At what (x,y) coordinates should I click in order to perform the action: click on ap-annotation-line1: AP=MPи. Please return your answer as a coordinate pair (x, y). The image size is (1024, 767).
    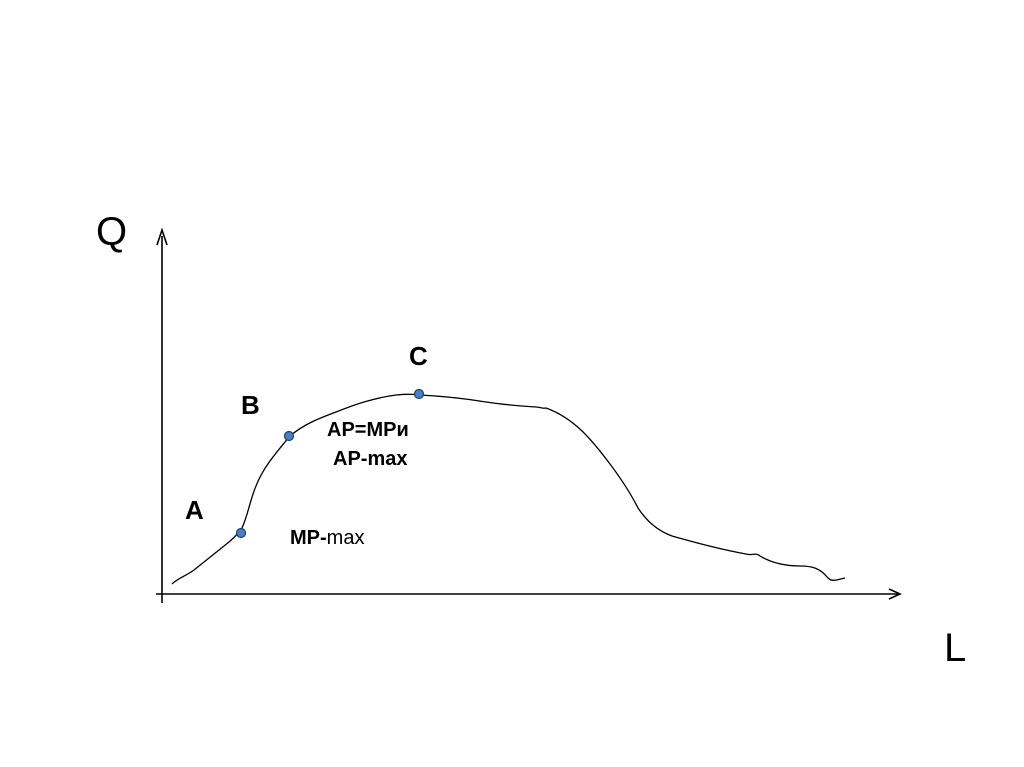
    Looking at the image, I should click on (368, 430).